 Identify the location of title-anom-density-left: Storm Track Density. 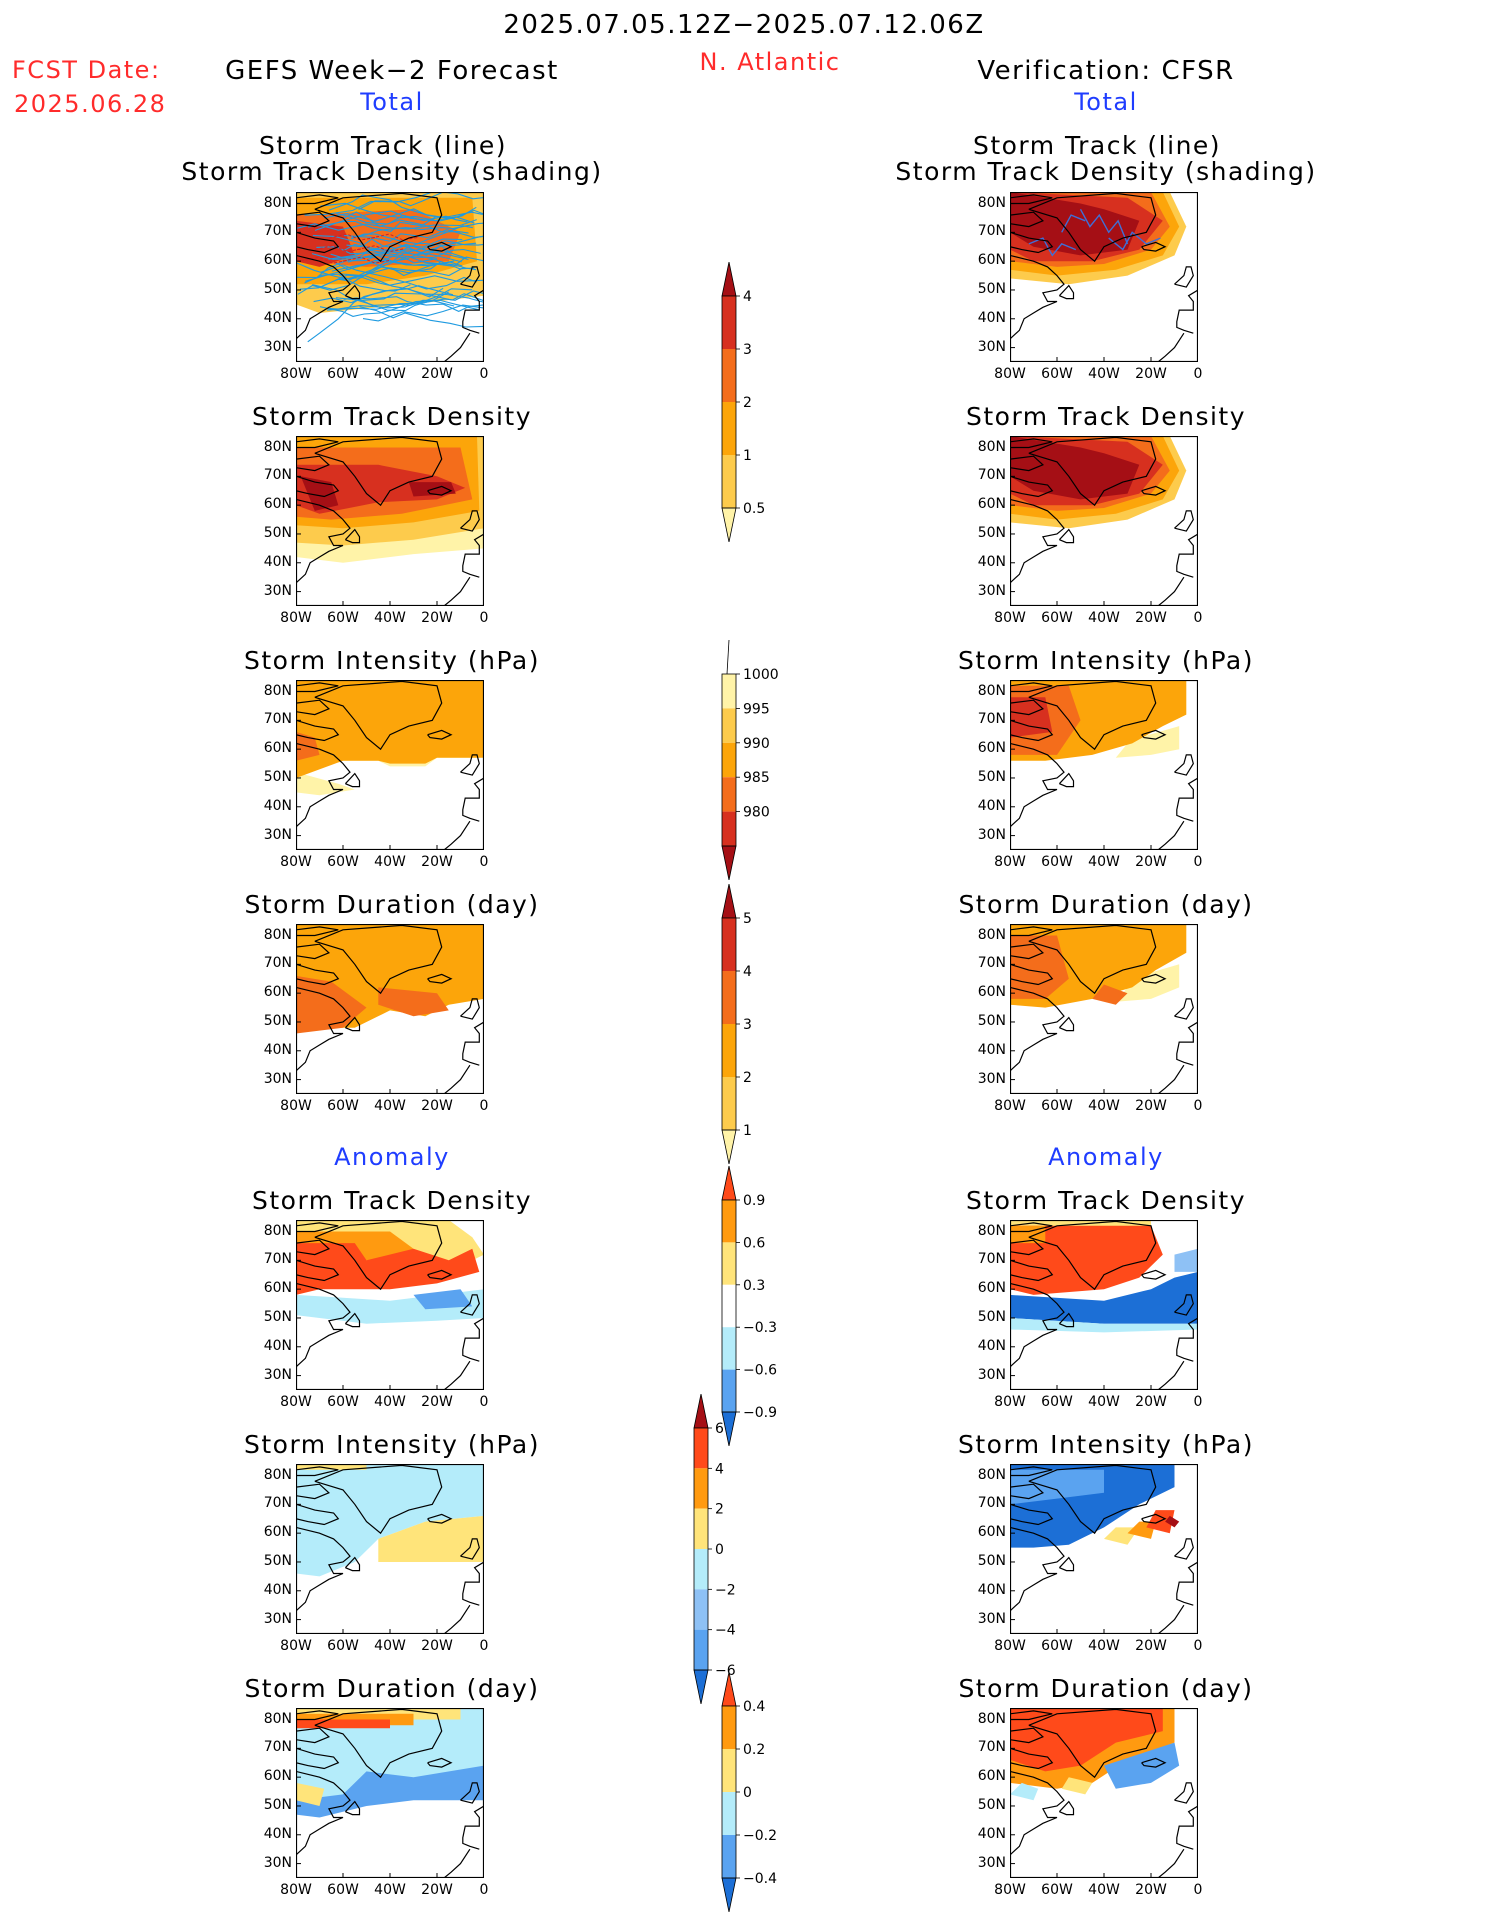
(392, 1200).